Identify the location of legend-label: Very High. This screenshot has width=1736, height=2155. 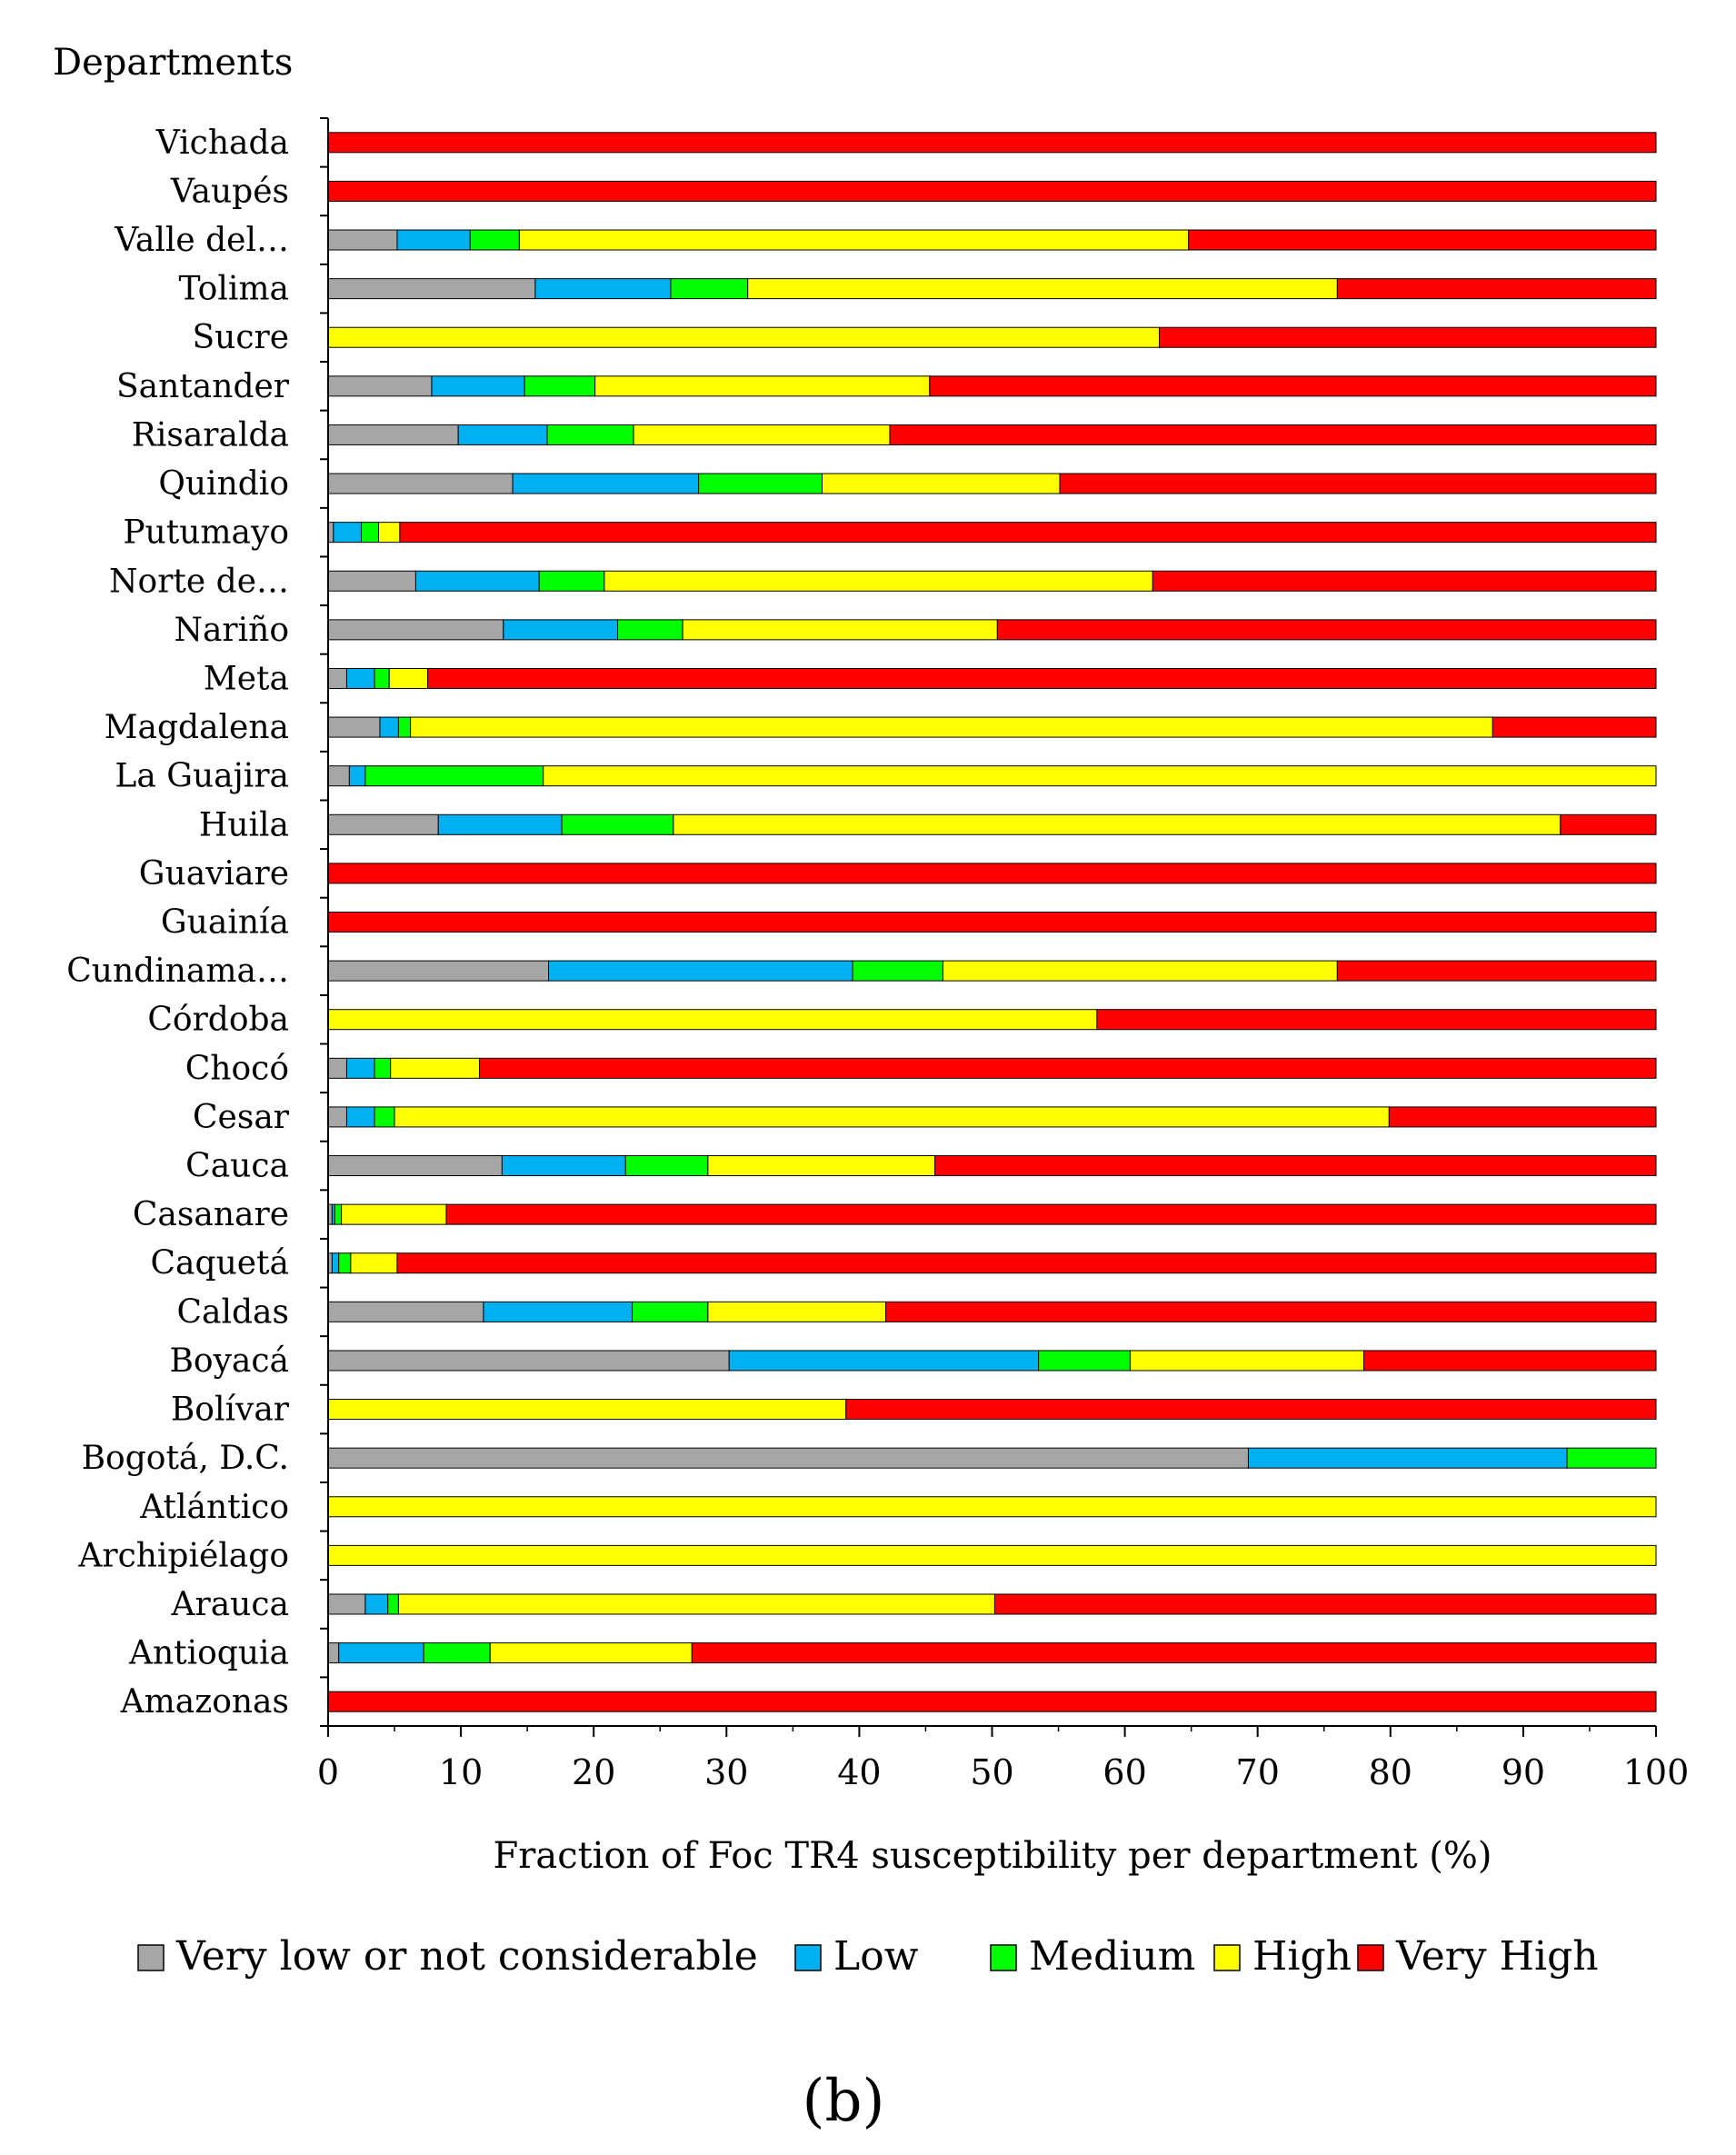
(1497, 1956).